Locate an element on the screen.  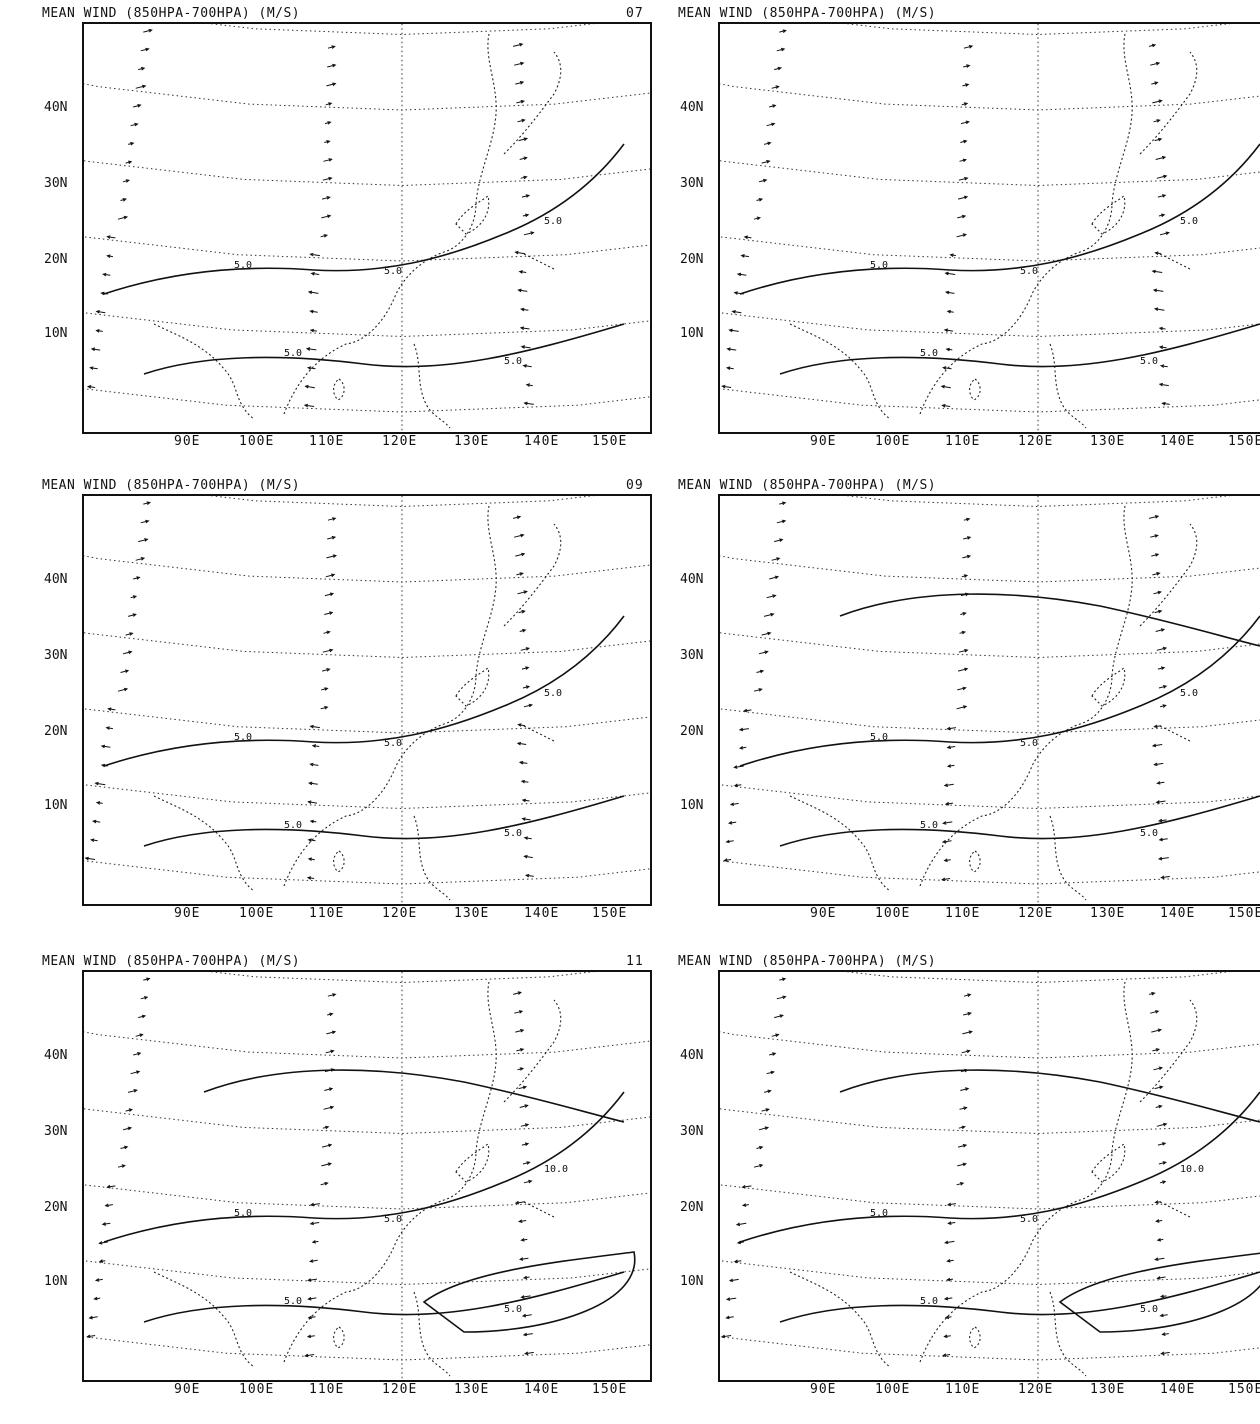
contour-label: 5.0 is located at coordinates (1189, 221).